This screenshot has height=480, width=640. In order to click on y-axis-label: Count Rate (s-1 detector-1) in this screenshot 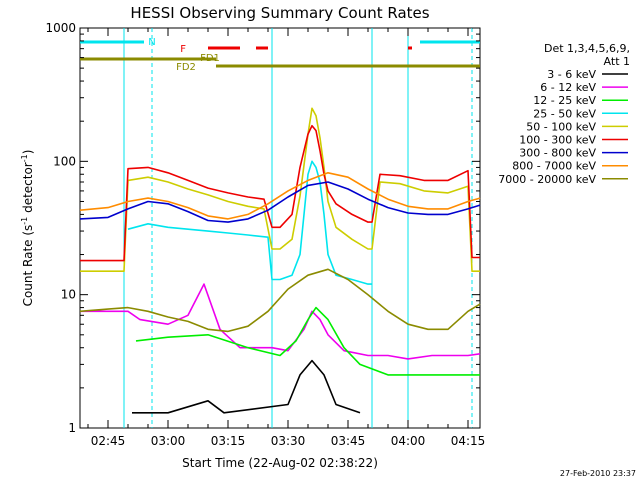, I will do `click(27, 228)`.